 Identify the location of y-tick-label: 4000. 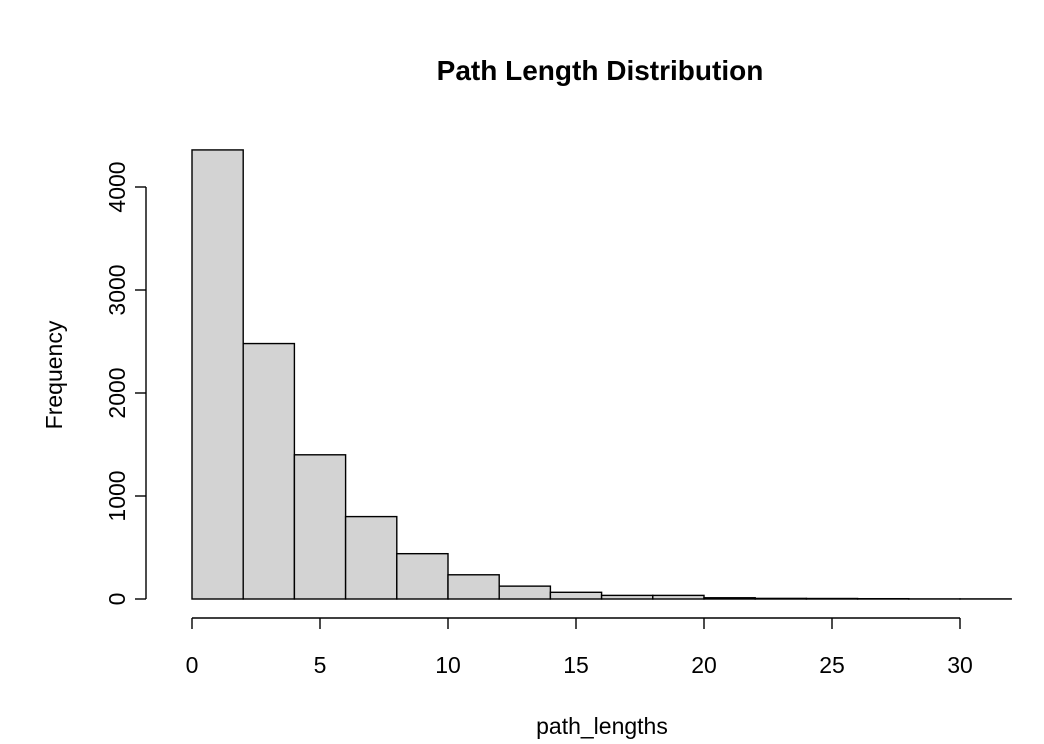
(117, 186).